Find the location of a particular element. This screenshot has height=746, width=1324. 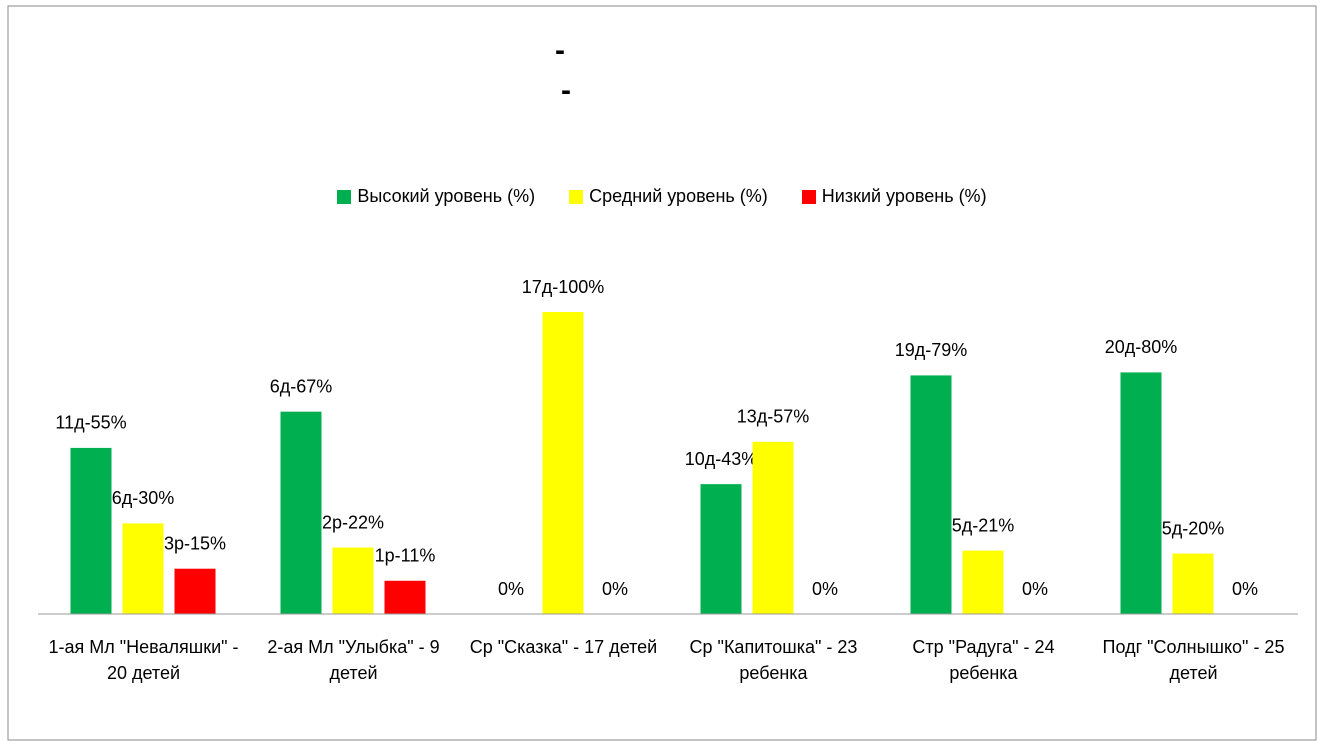

x-tick-label: 1-ая Мл "Неваляшки" - 20 детей is located at coordinates (143, 660).